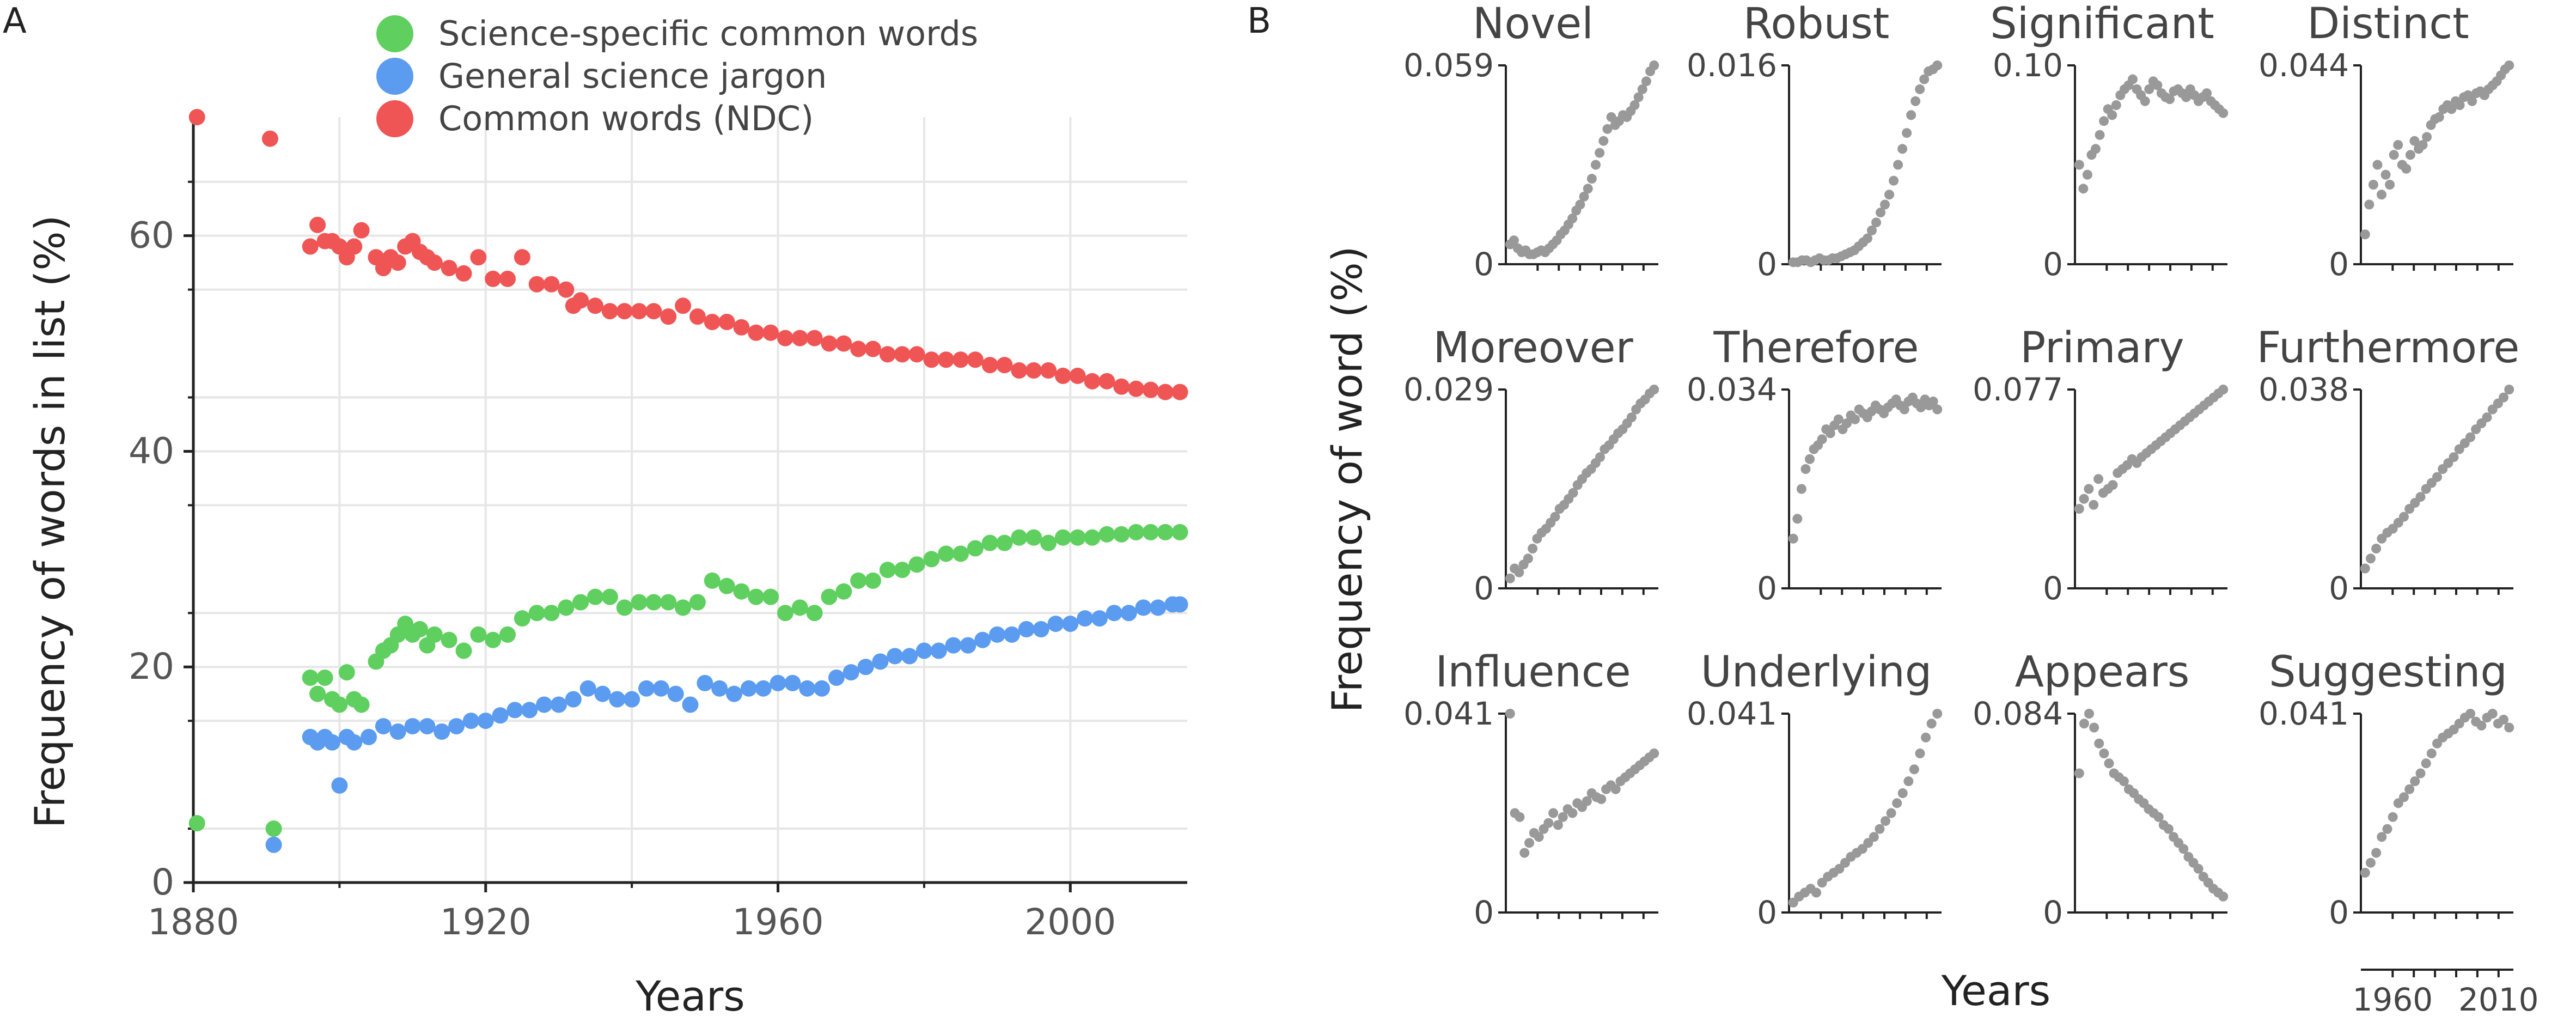 The height and width of the screenshot is (1016, 2576). What do you see at coordinates (151, 667) in the screenshot?
I see `y-tick-label: 20` at bounding box center [151, 667].